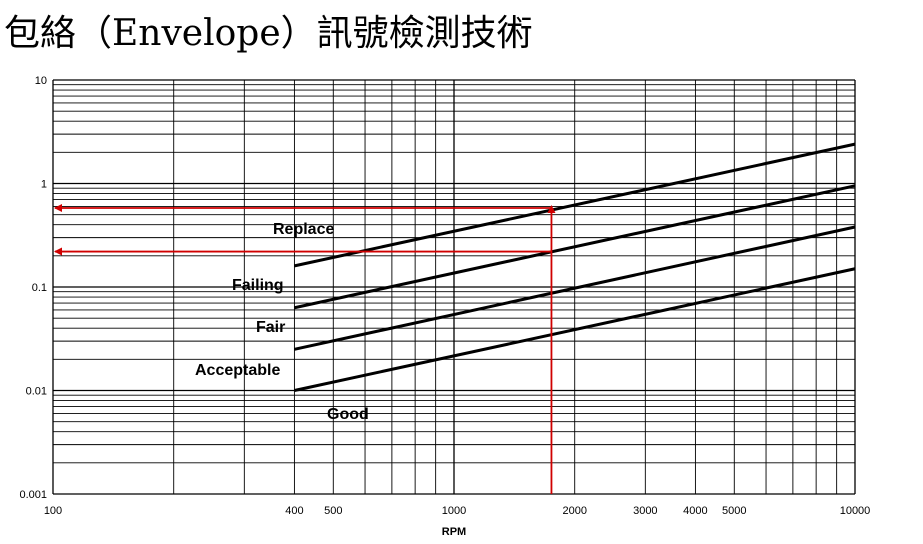 Image resolution: width=923 pixels, height=544 pixels. I want to click on x-tick-label: 3000, so click(645, 511).